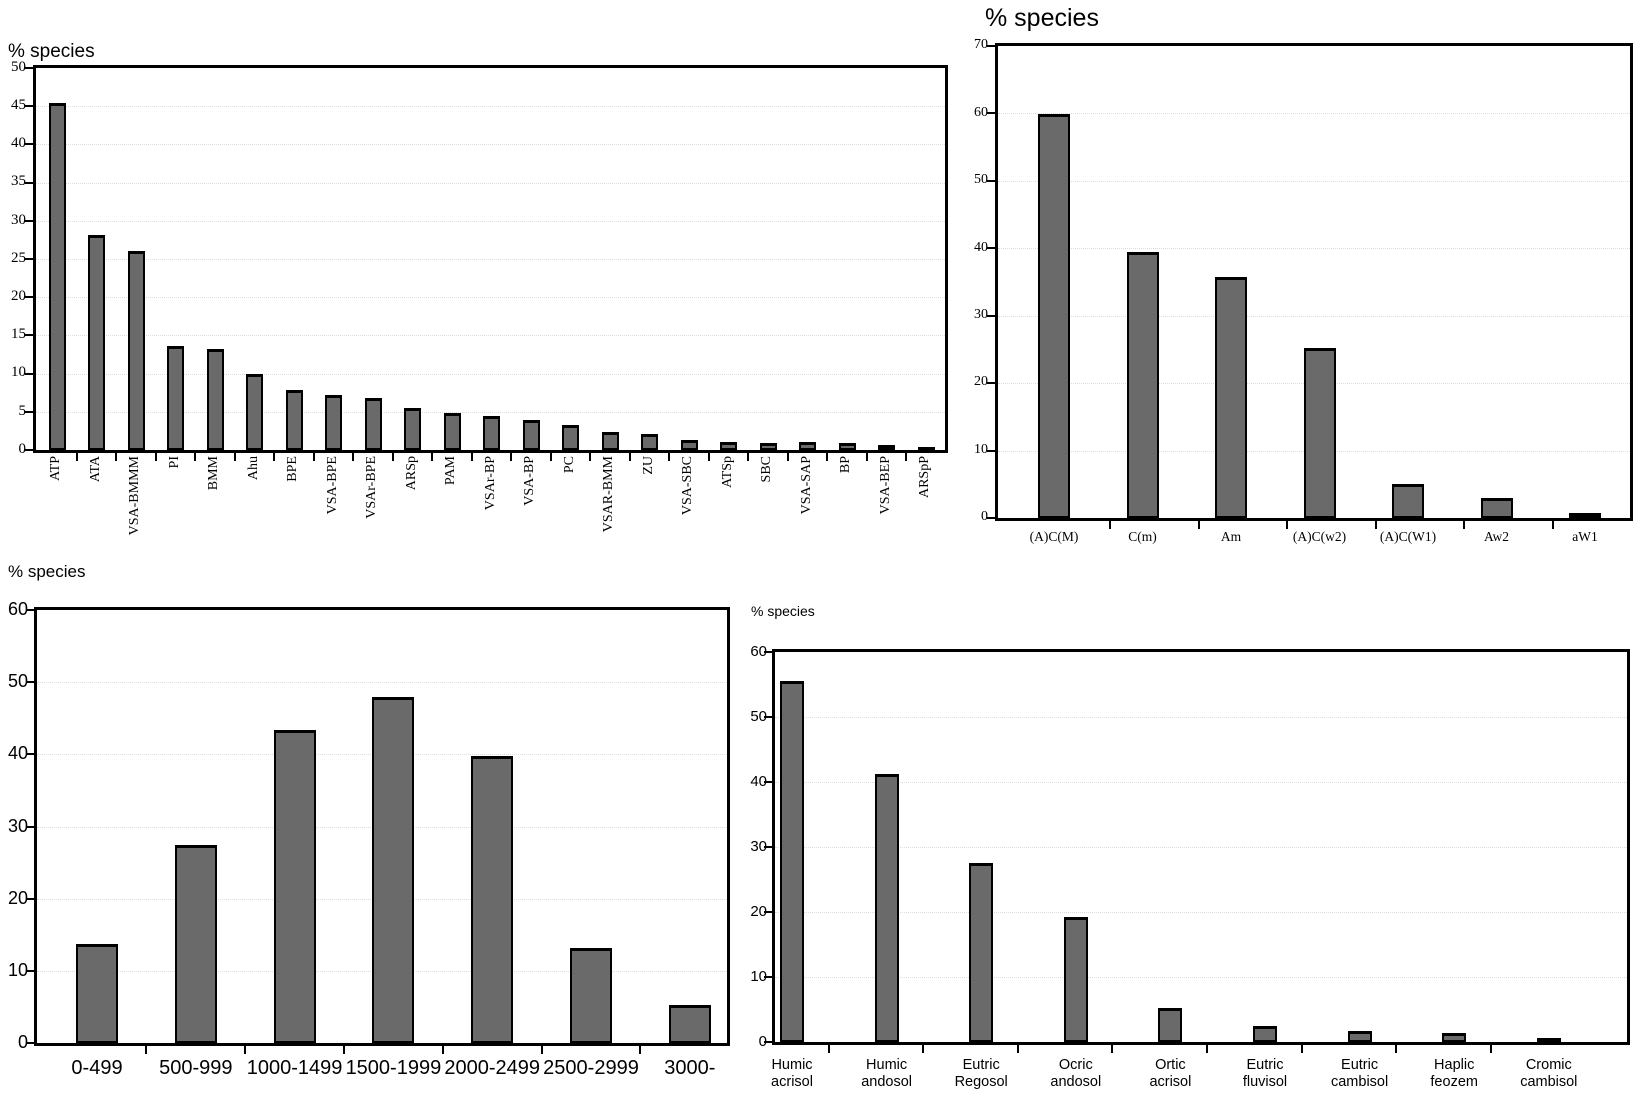  Describe the element at coordinates (18, 334) in the screenshot. I see `y-tick-label: 15` at that location.